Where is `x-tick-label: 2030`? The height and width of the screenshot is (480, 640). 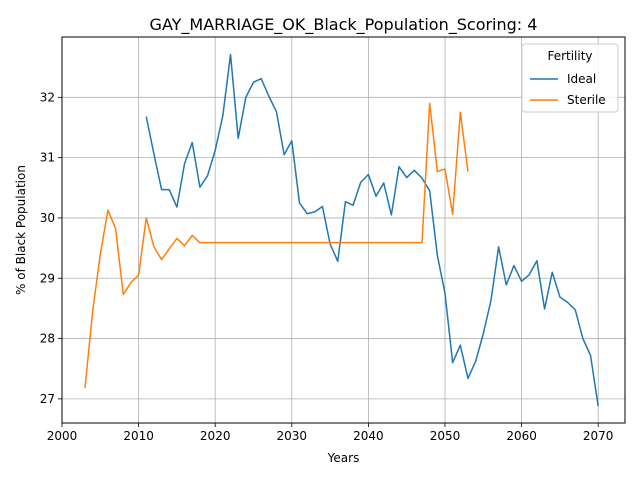 x-tick-label: 2030 is located at coordinates (292, 436).